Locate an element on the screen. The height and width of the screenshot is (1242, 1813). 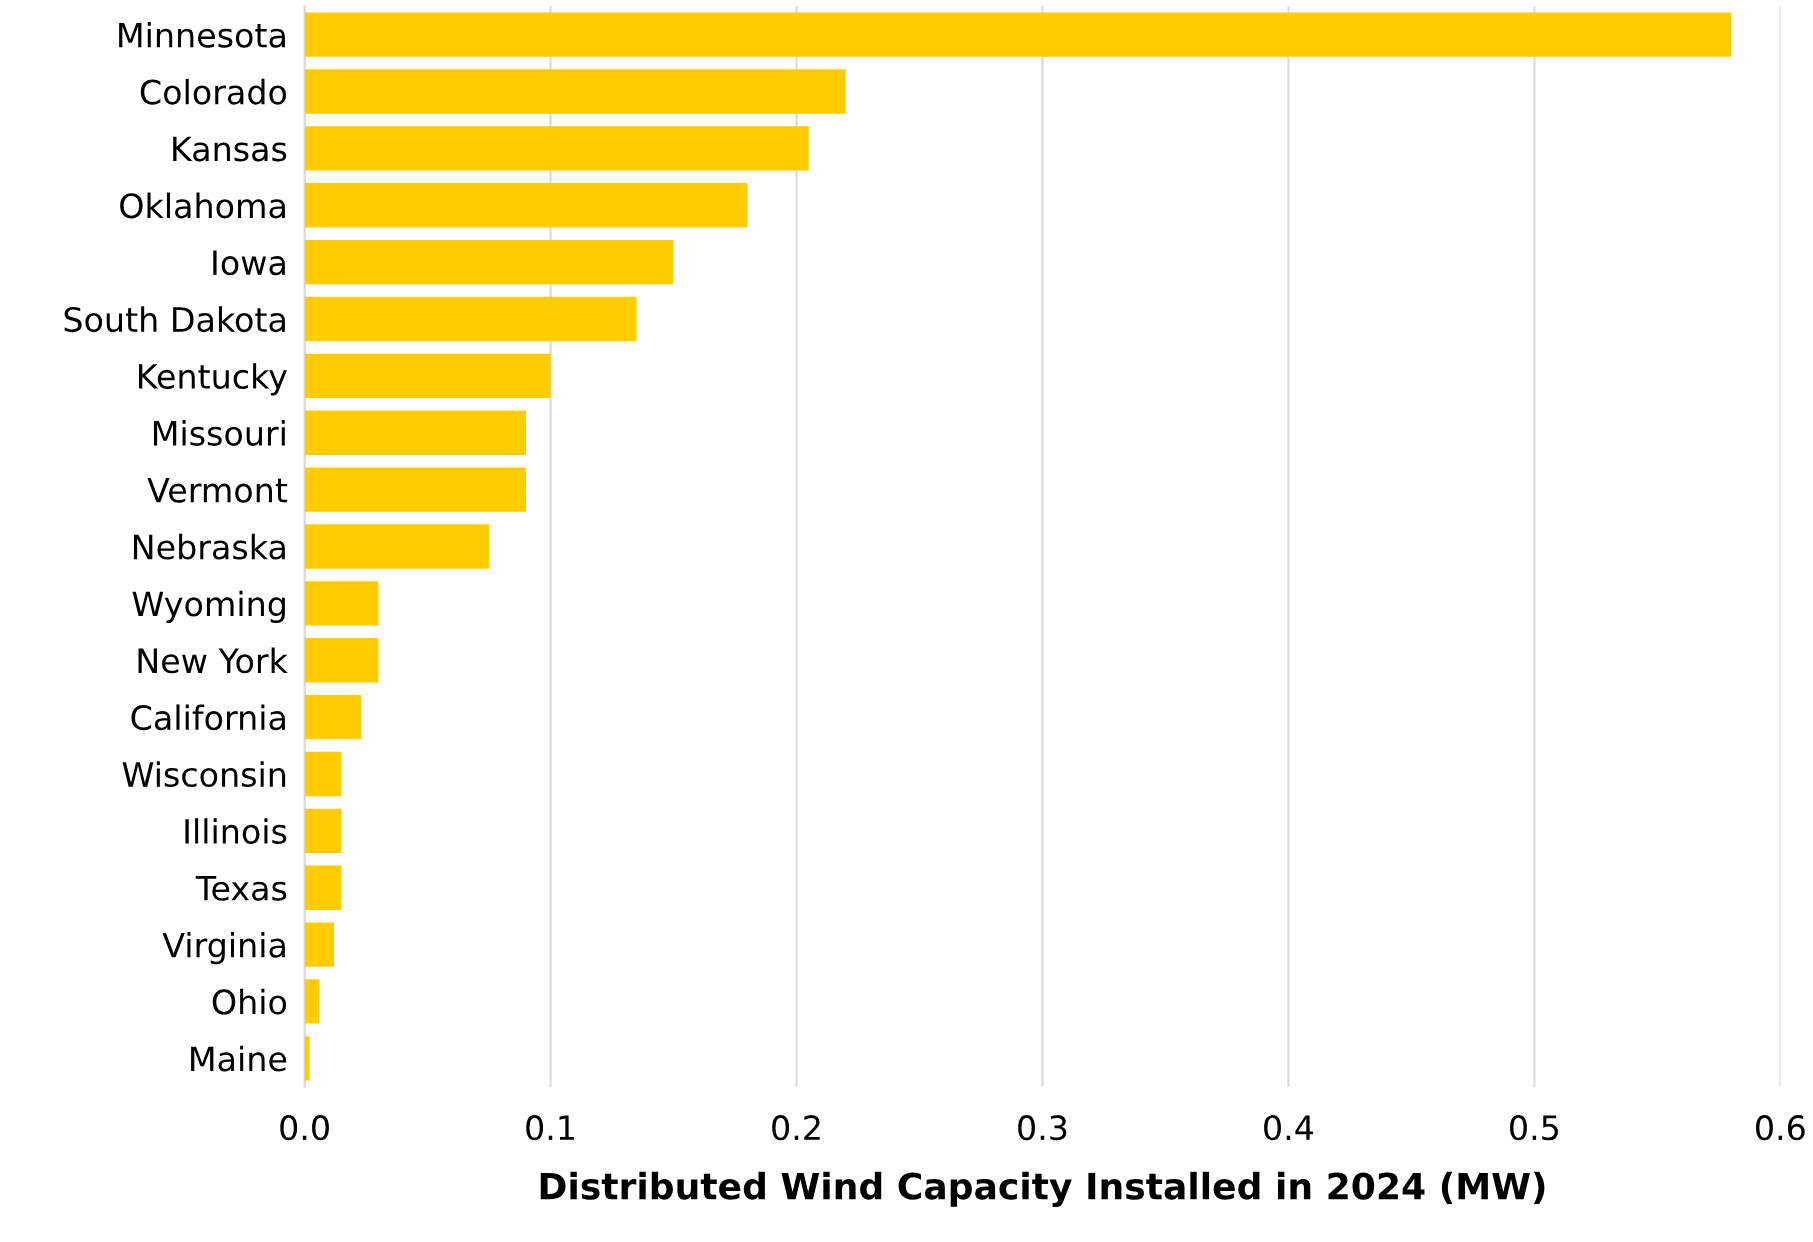
y-tick-label: Kentucky is located at coordinates (213, 379).